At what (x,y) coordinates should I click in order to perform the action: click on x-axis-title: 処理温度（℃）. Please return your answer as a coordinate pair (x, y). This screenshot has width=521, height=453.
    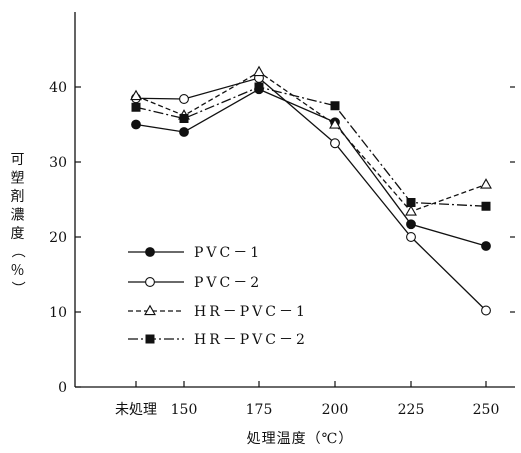
    Looking at the image, I should click on (300, 439).